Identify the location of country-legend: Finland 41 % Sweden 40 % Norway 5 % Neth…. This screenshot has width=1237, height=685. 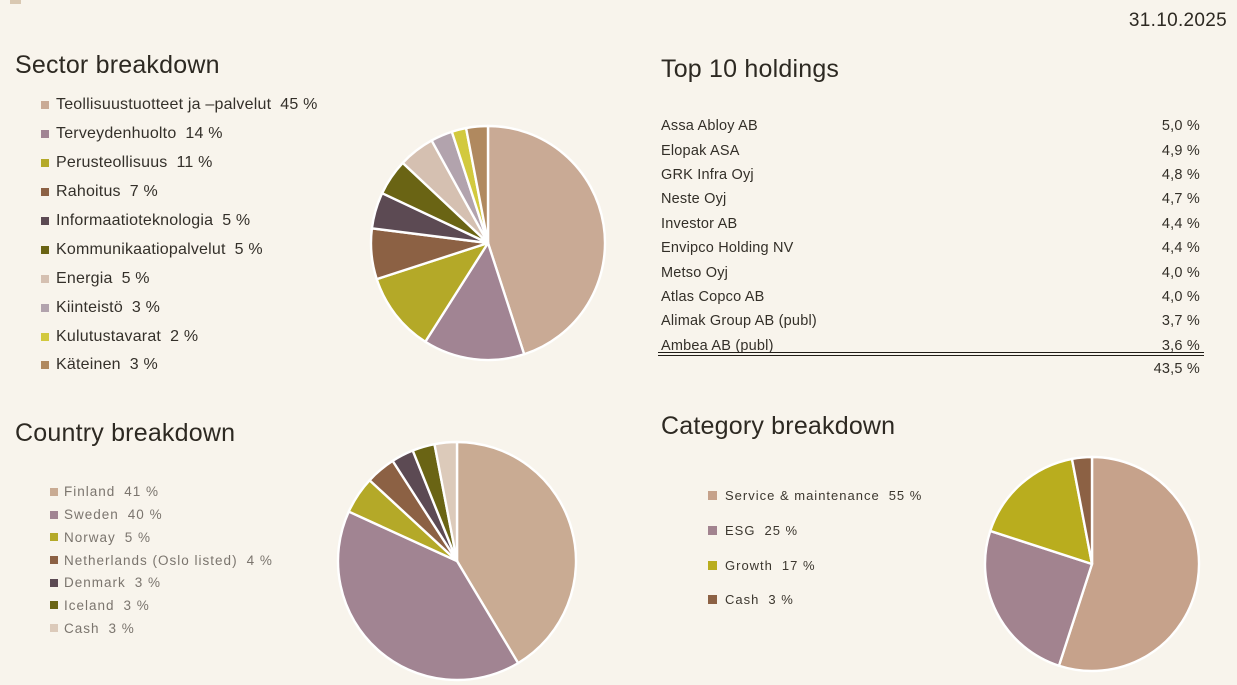
(161, 560).